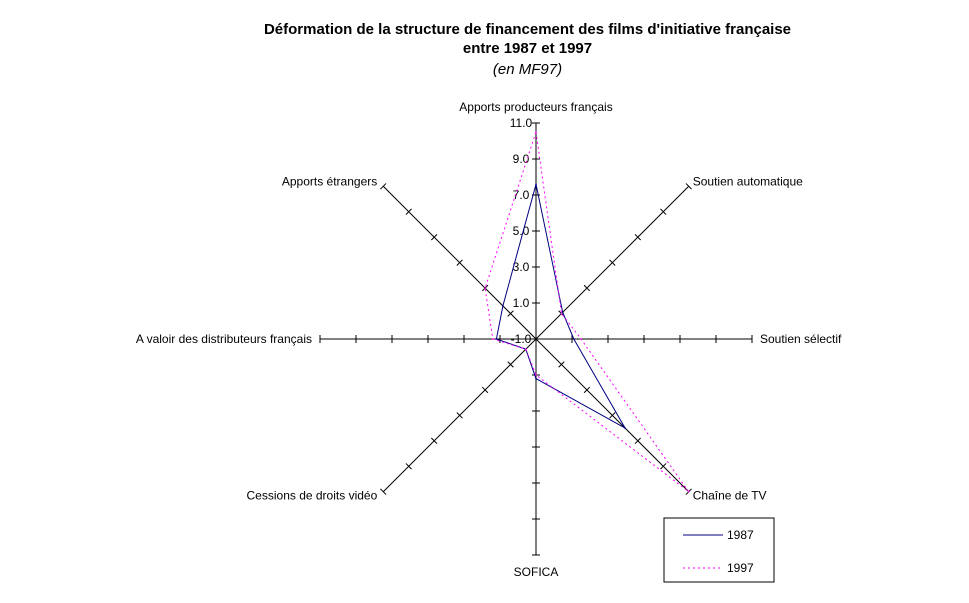  I want to click on tick-label: 9.0, so click(521, 159).